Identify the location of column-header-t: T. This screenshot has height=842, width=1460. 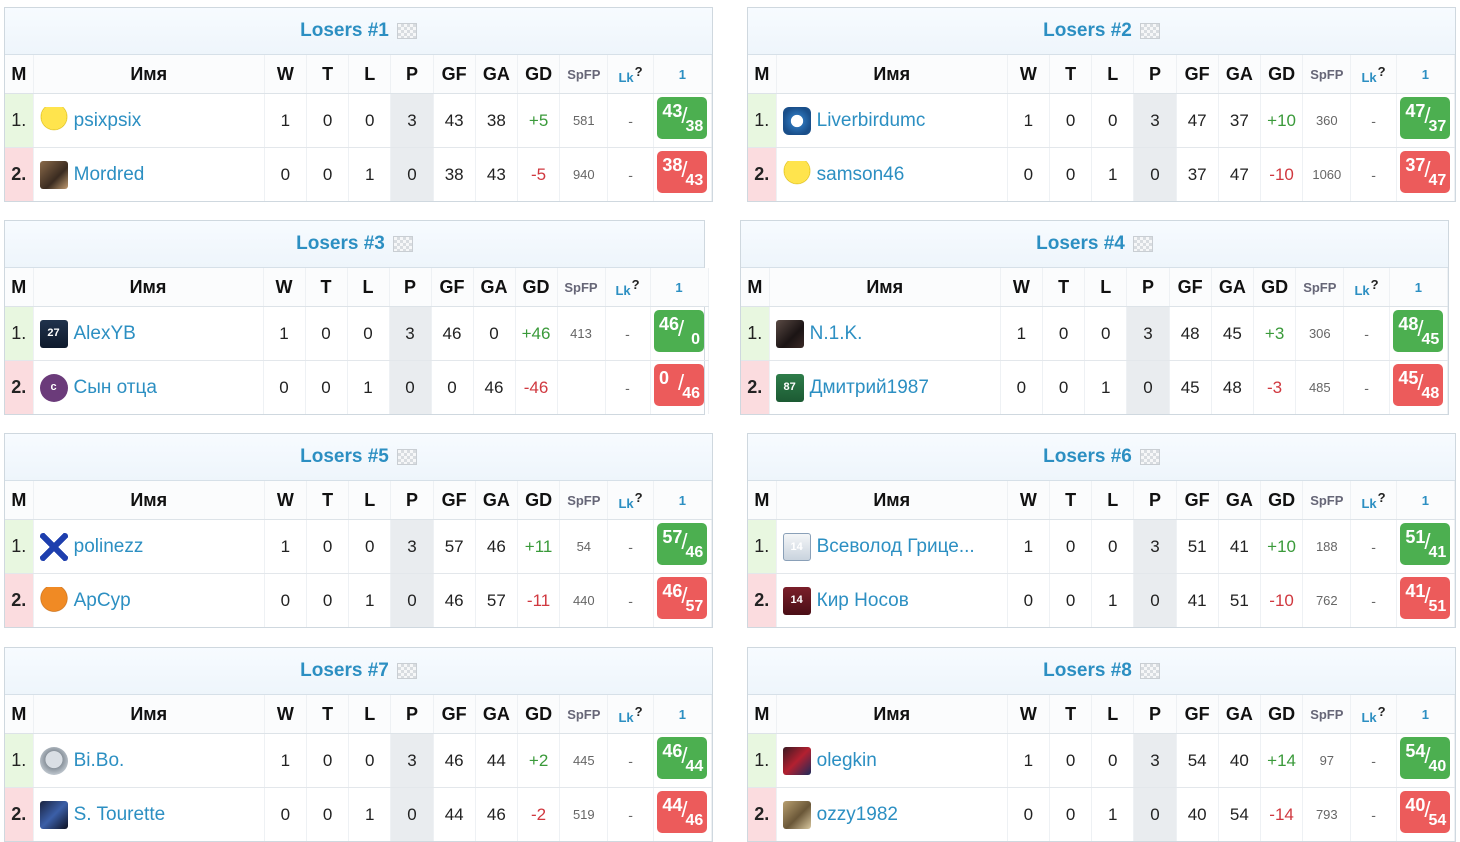
(328, 500).